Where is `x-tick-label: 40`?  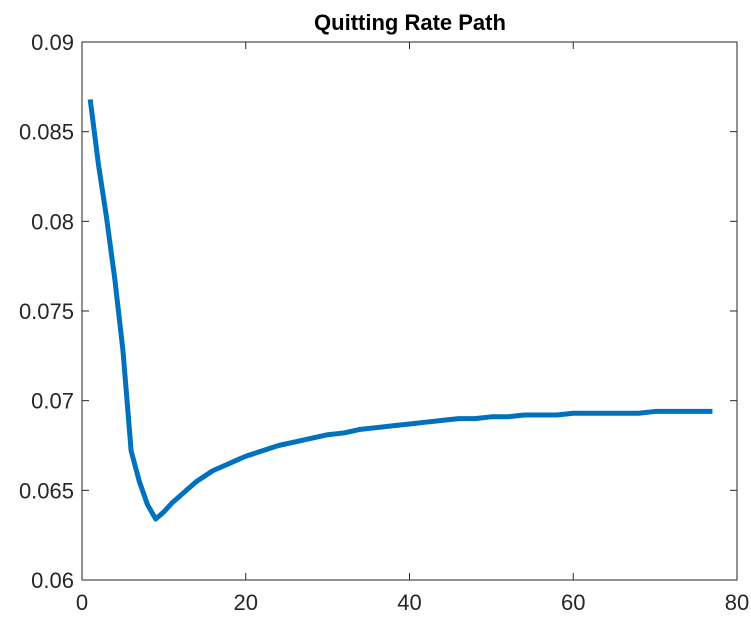 x-tick-label: 40 is located at coordinates (409, 602).